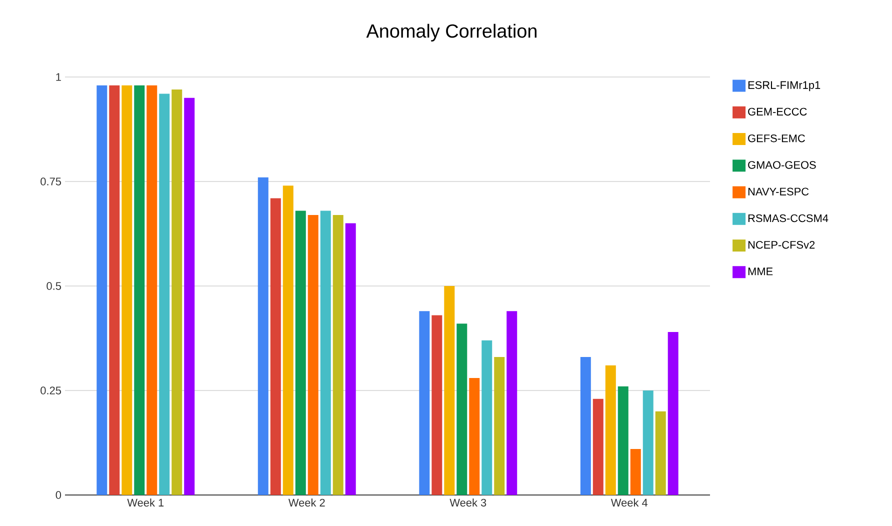  I want to click on y-tick-label: 0.75, so click(51, 182).